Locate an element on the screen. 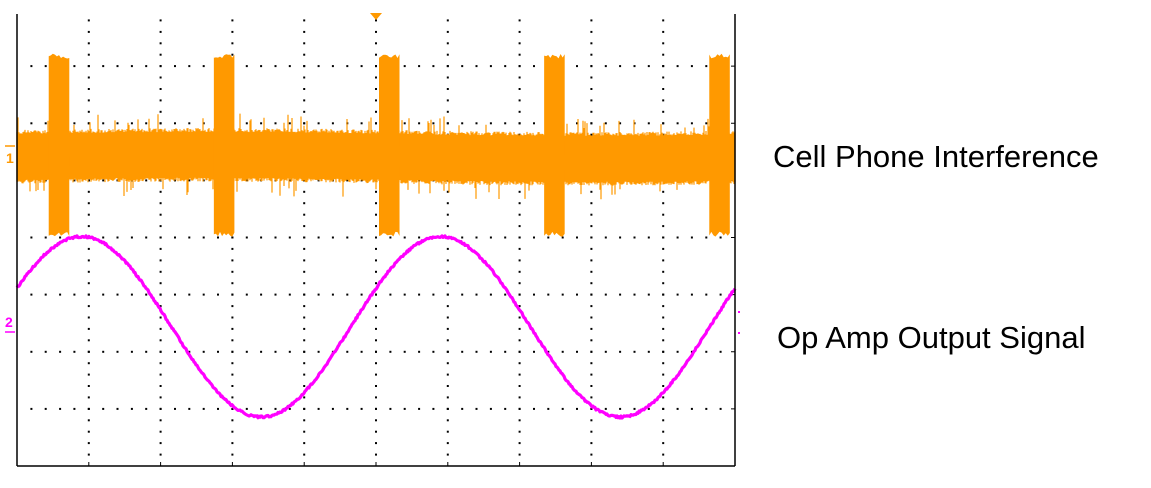  svg-text: 1 is located at coordinates (10, 158).